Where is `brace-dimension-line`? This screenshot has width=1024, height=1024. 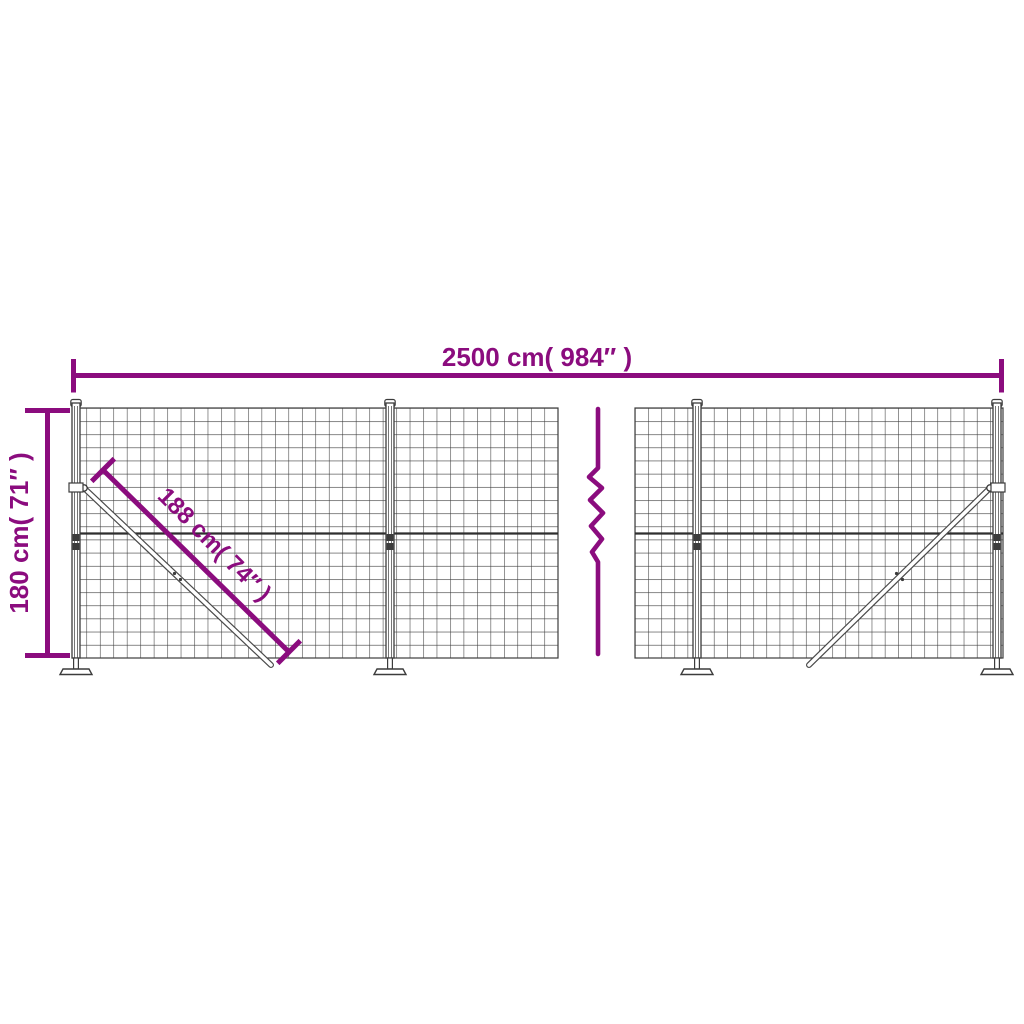
brace-dimension-line is located at coordinates (196, 561).